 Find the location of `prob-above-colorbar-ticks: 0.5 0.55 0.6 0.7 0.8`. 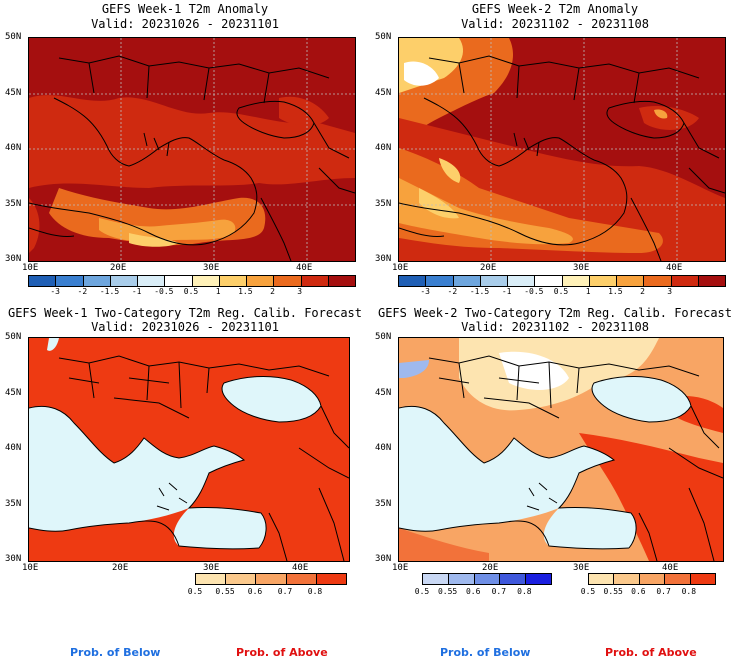

prob-above-colorbar-ticks: 0.5 0.55 0.6 0.7 0.8 is located at coordinates (266, 592).